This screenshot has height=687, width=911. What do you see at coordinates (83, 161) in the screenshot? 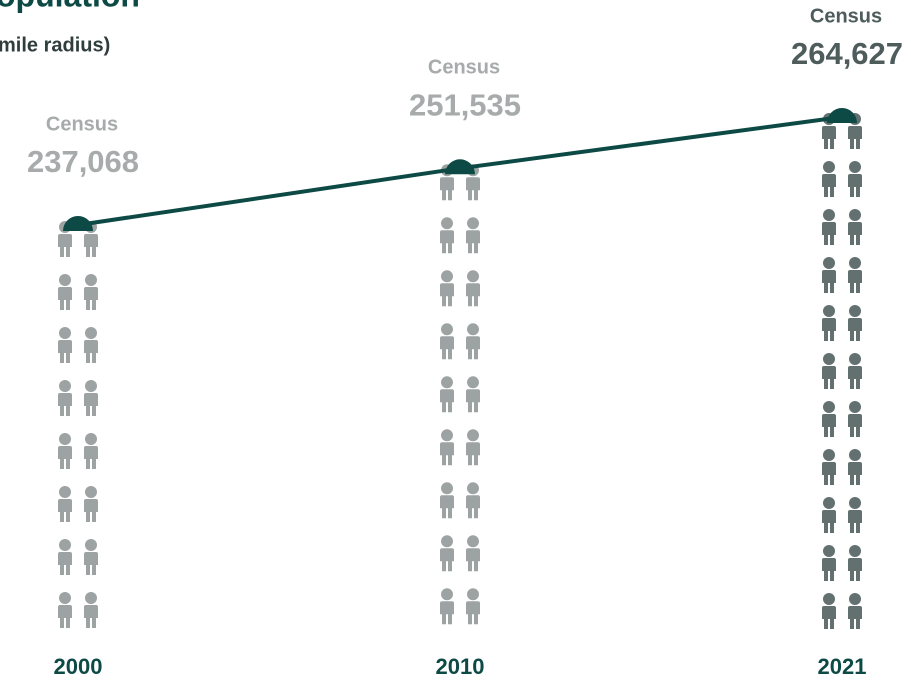
I see `value-label: 237,068` at bounding box center [83, 161].